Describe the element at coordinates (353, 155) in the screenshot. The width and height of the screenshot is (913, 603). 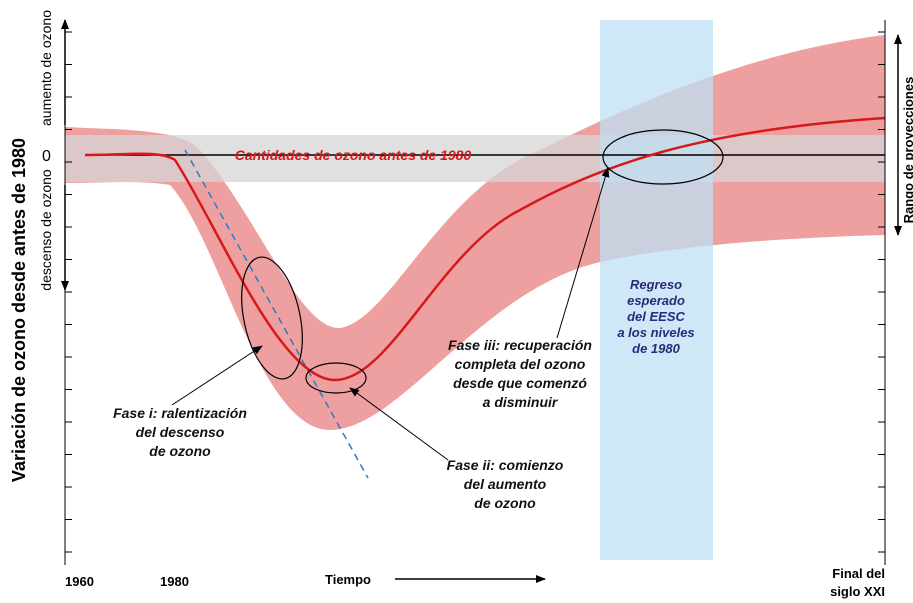
I see `baseline-label: Cantidades de ozono antes de 1980` at that location.